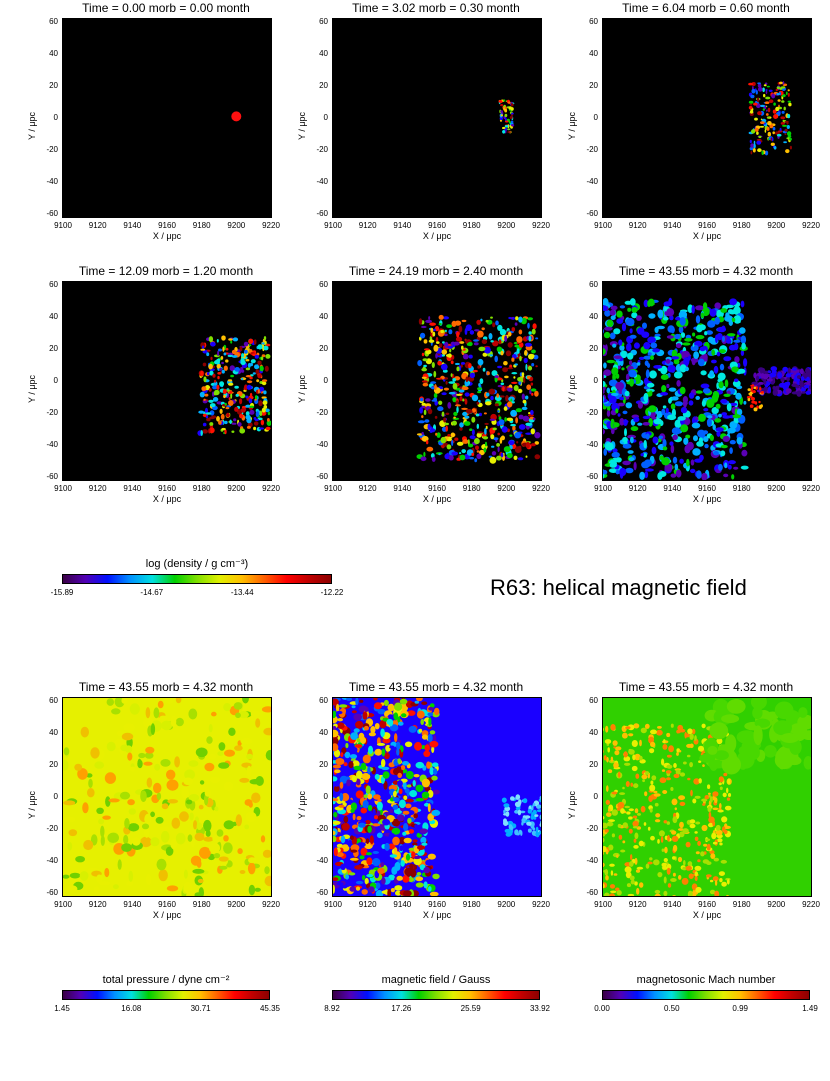  Describe the element at coordinates (706, 980) in the screenshot. I see `colorbar-title: magnetosonic Mach number` at that location.